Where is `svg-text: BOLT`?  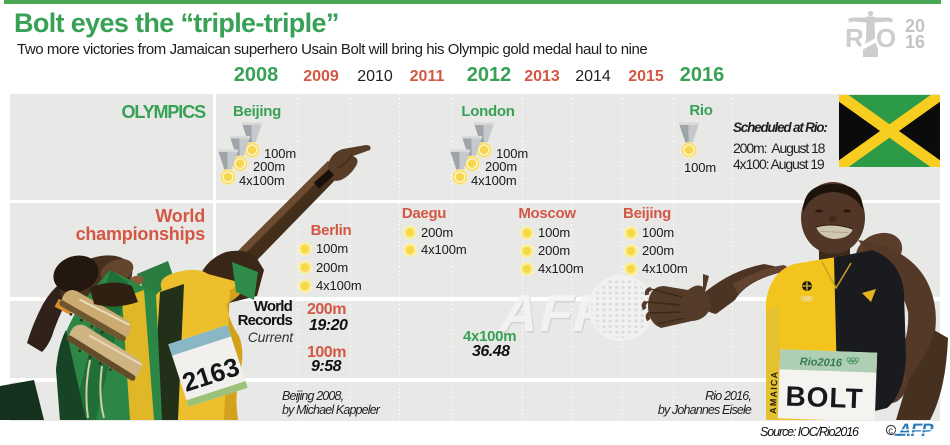 svg-text: BOLT is located at coordinates (826, 398).